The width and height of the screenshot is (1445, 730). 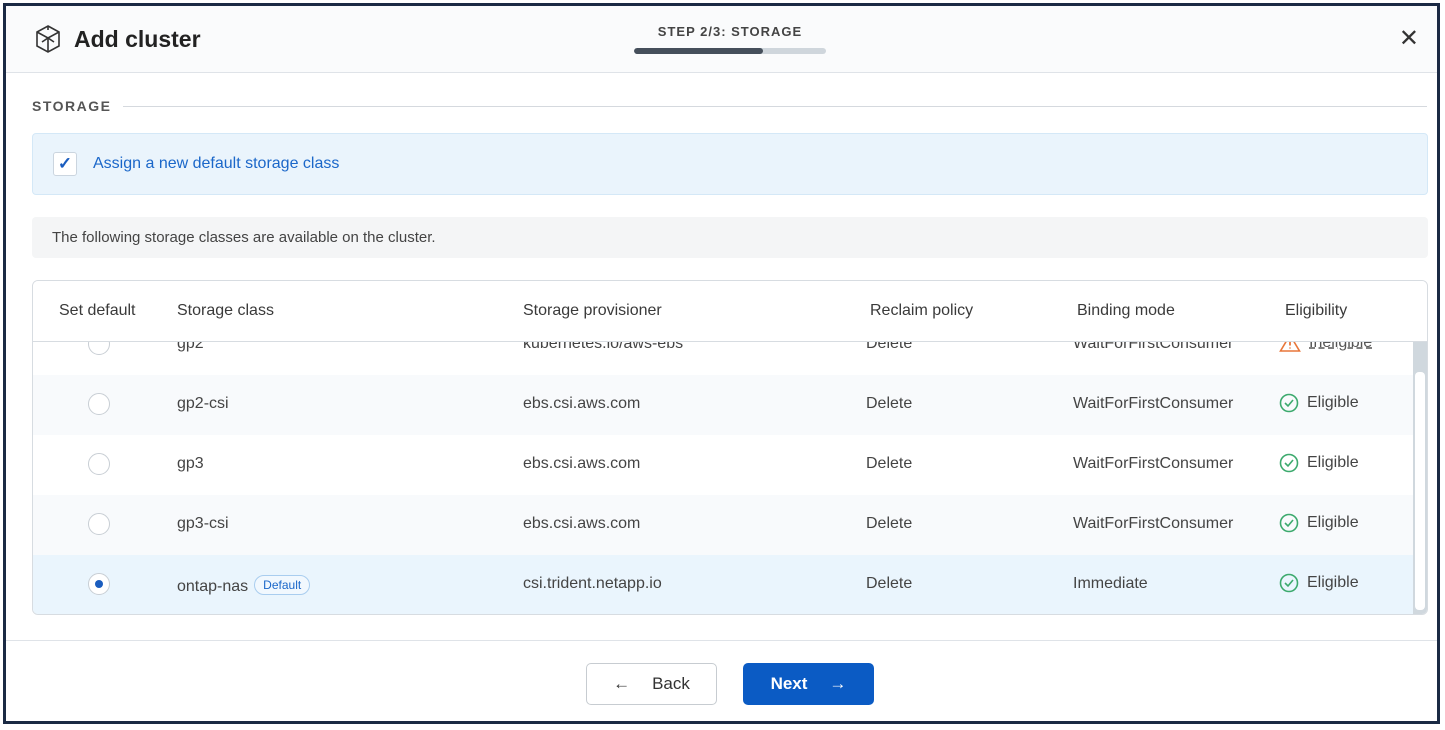 I want to click on dialog-header: Add cluster STEP 2/3: STORAGE ✕, so click(x=721, y=39).